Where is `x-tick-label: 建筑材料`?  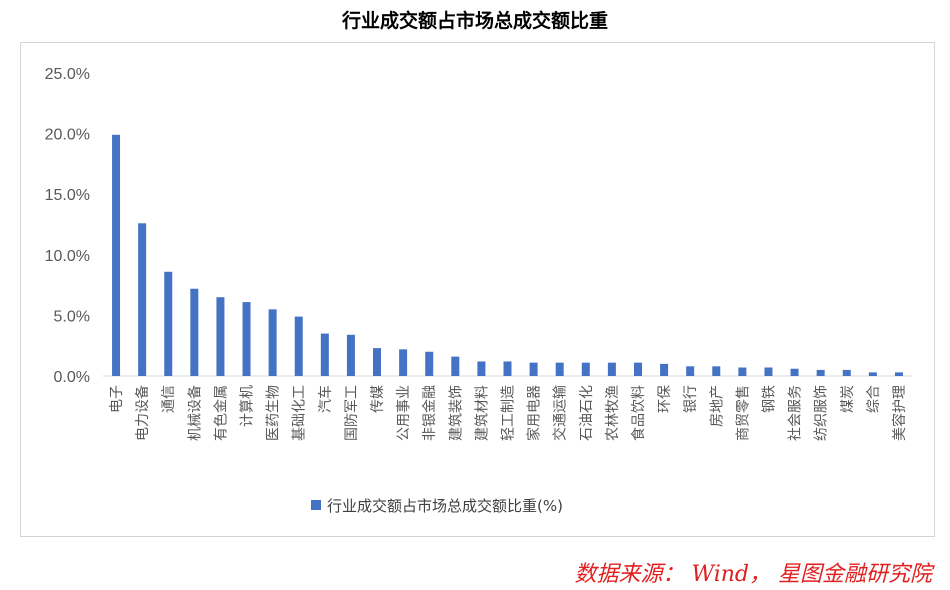
x-tick-label: 建筑材料 is located at coordinates (482, 413).